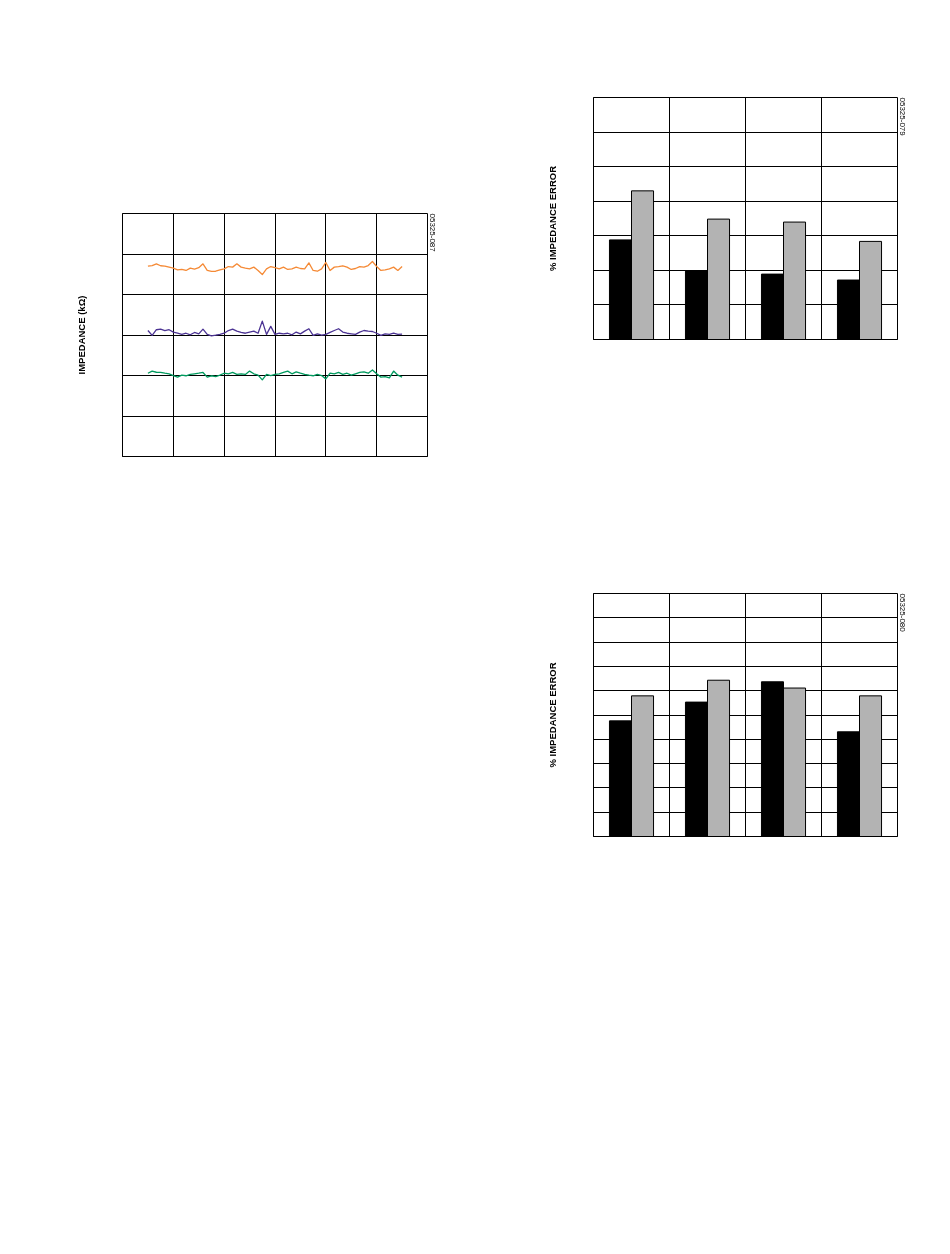  Describe the element at coordinates (902, 117) in the screenshot. I see `text: 05325-079` at that location.